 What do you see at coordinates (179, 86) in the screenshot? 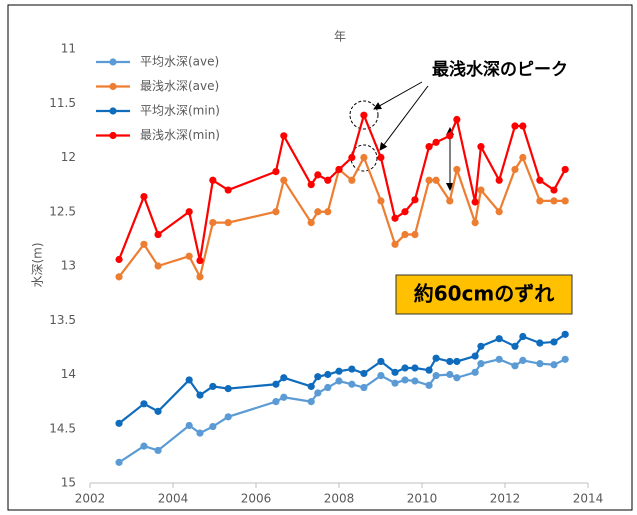
I see `legend-label: 最浅水深(ave)` at bounding box center [179, 86].